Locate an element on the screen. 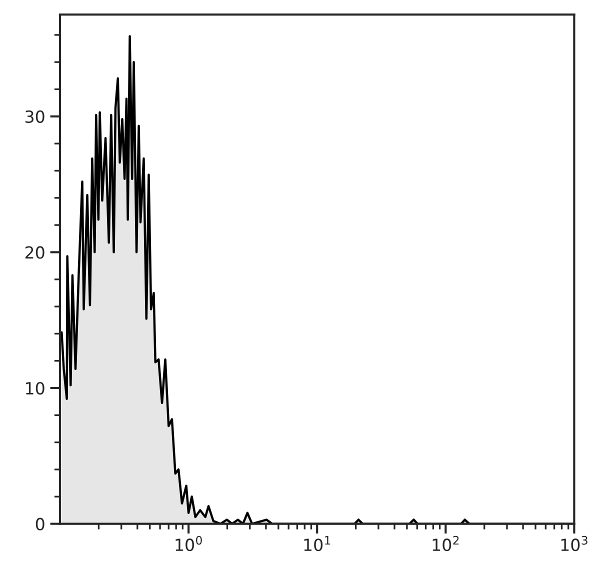 The image size is (600, 582). x-tick-label: 10$^{0}$ is located at coordinates (189, 544).